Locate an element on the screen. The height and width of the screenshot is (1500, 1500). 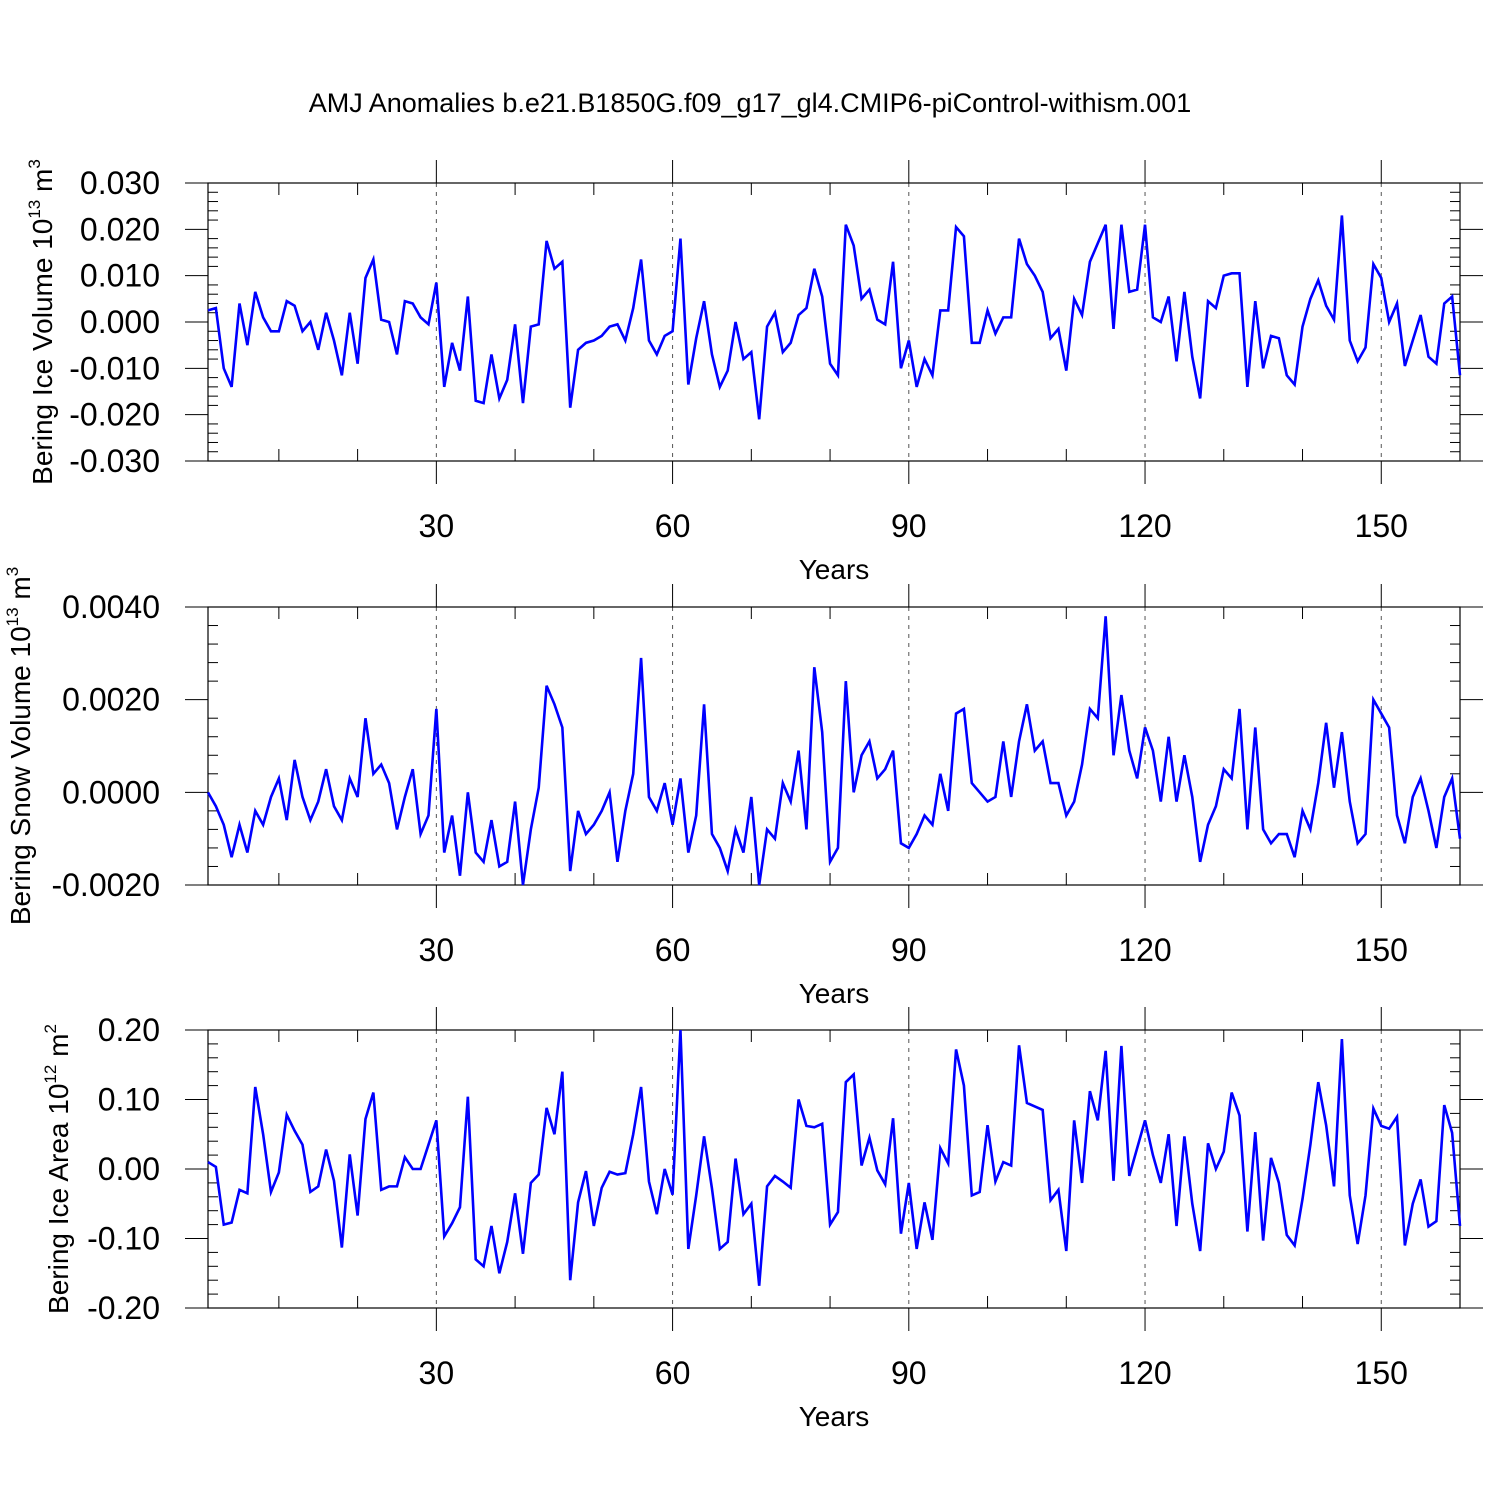
y-tick-label: -0.030 is located at coordinates (114, 461).